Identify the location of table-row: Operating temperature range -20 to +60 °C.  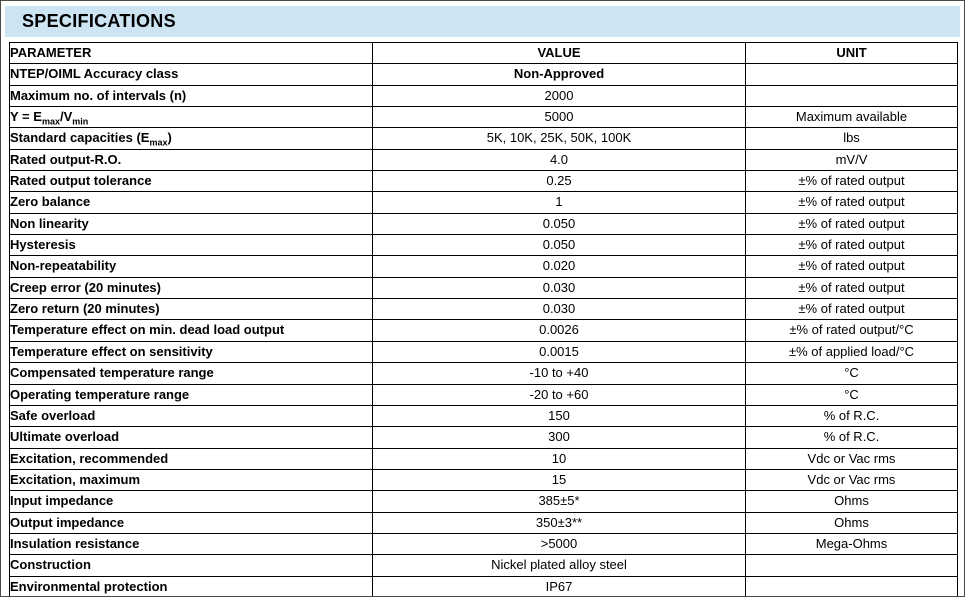
(483, 394).